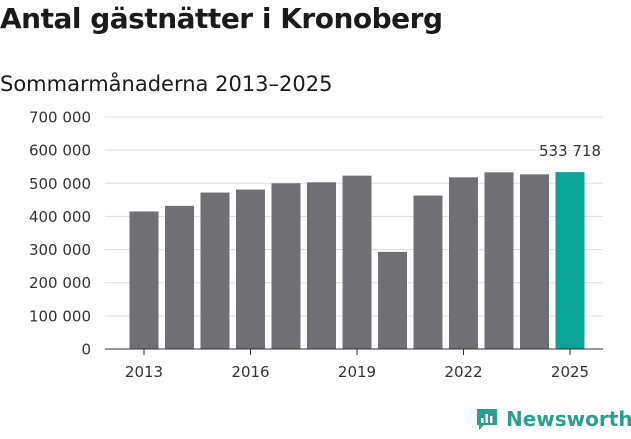  What do you see at coordinates (463, 372) in the screenshot?
I see `x-tick-label: 2022` at bounding box center [463, 372].